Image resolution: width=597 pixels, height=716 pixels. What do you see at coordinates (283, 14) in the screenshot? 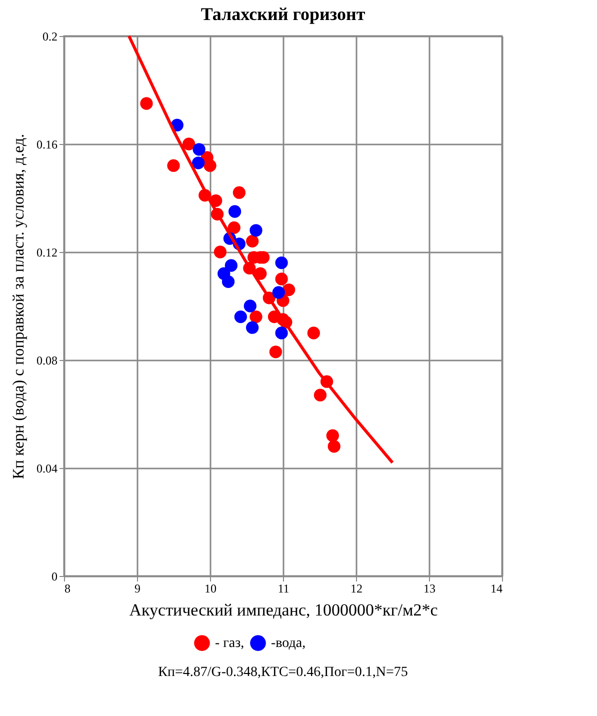
I see `chart-title: Талахский горизонт` at bounding box center [283, 14].